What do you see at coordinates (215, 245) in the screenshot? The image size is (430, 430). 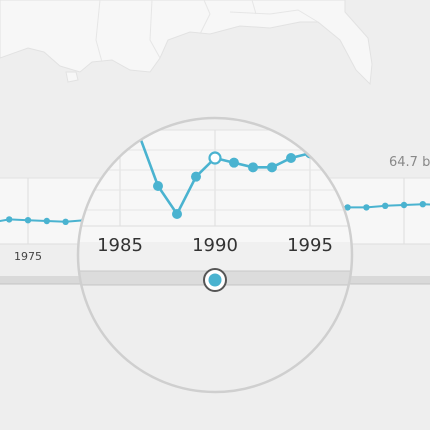 I see `x-tick-label: 1990` at bounding box center [215, 245].